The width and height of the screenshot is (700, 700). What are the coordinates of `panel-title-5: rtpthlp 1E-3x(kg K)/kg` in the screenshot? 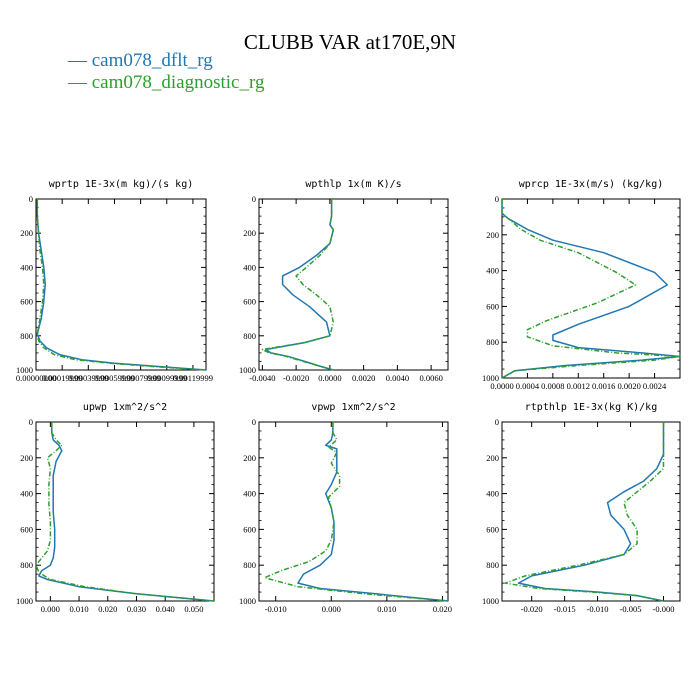 It's located at (591, 407).